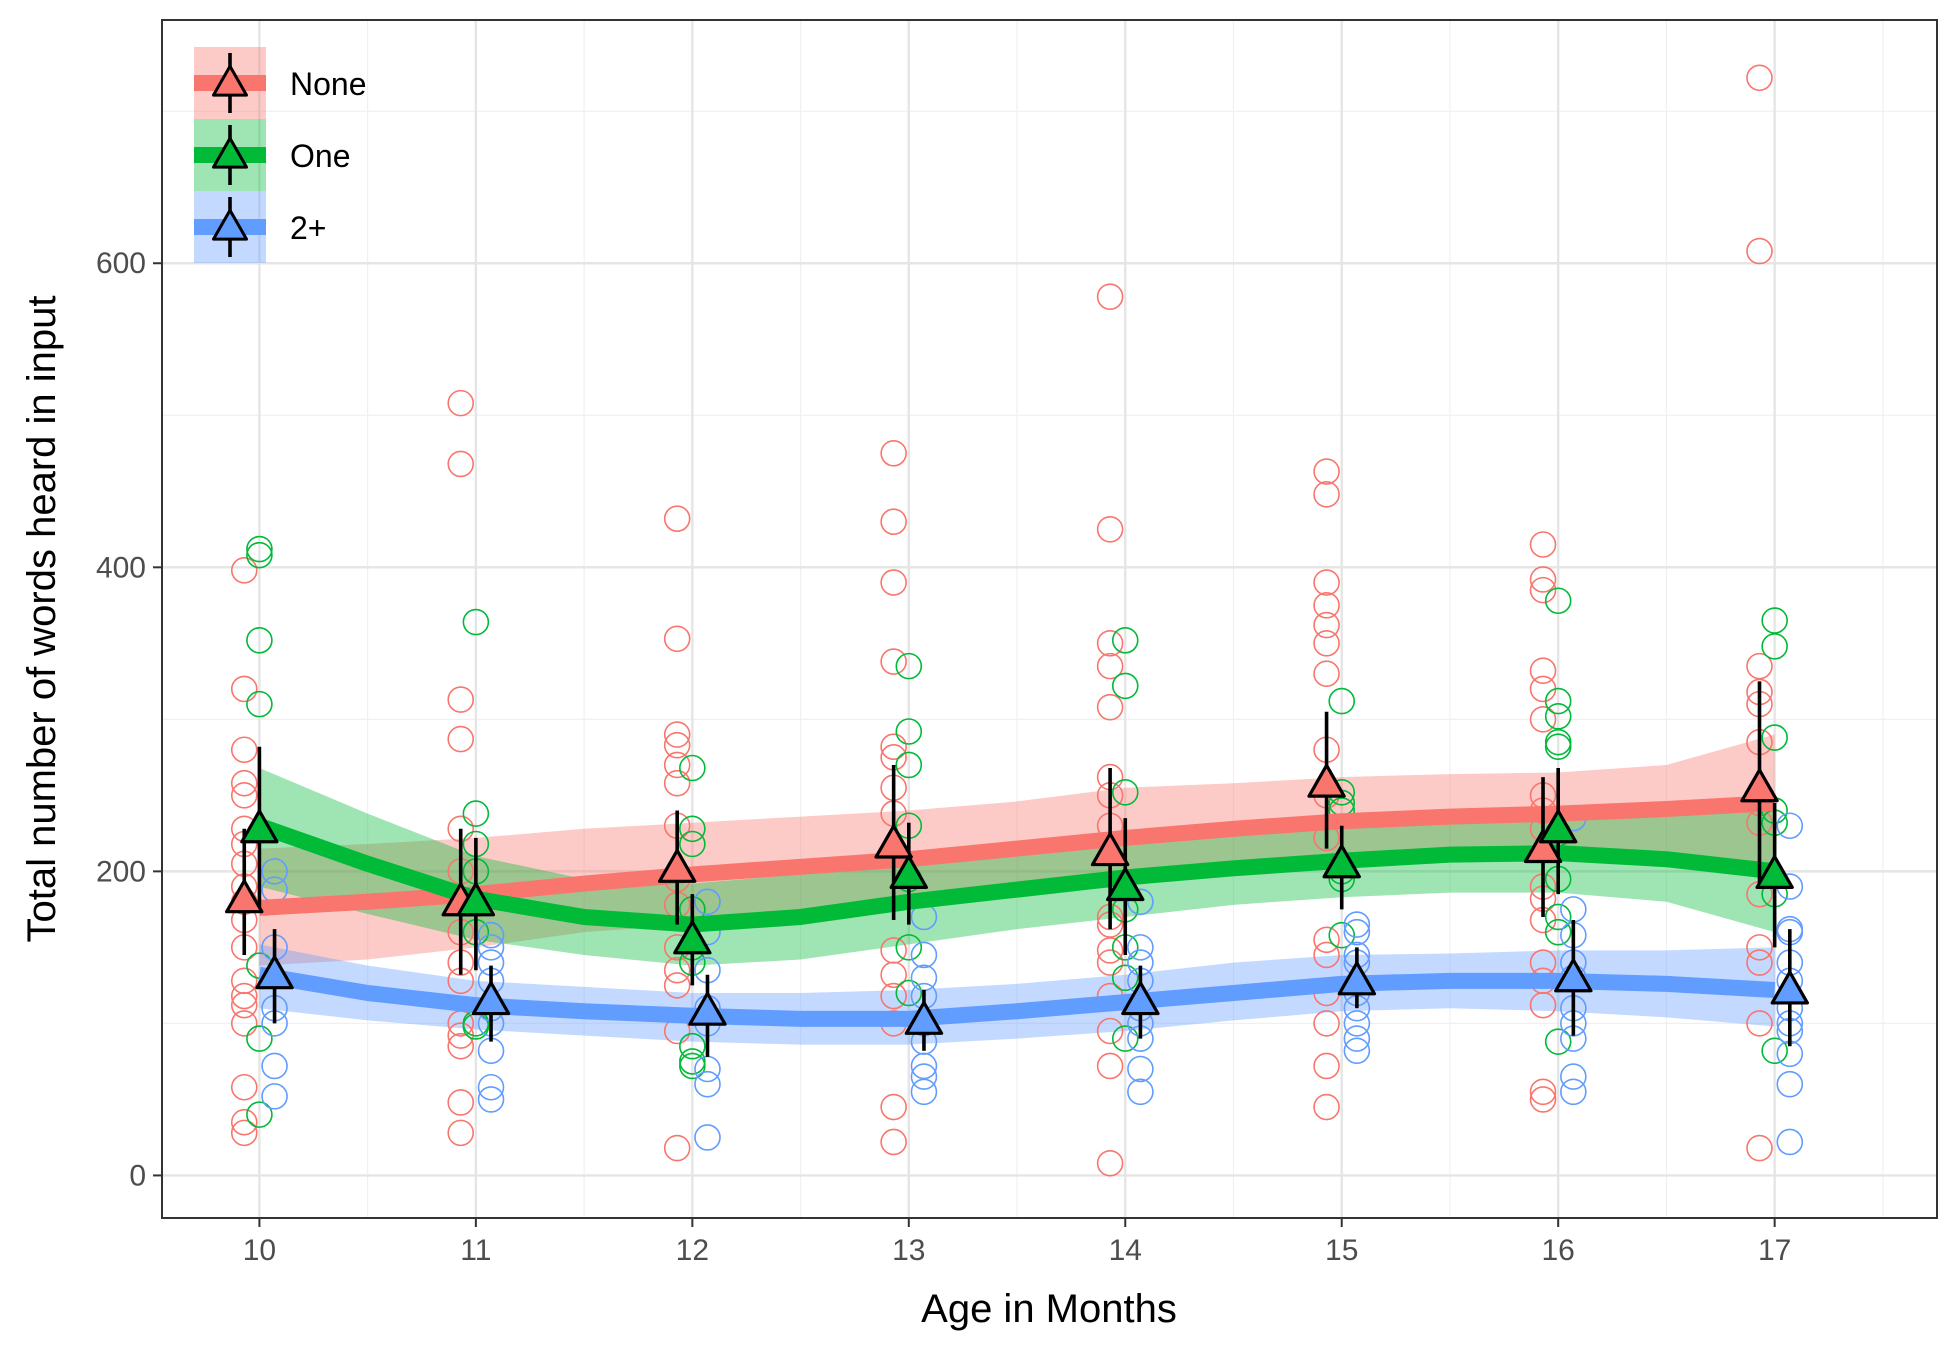 This screenshot has height=1350, width=1950. What do you see at coordinates (1125, 1250) in the screenshot?
I see `x-tick-label: 14` at bounding box center [1125, 1250].